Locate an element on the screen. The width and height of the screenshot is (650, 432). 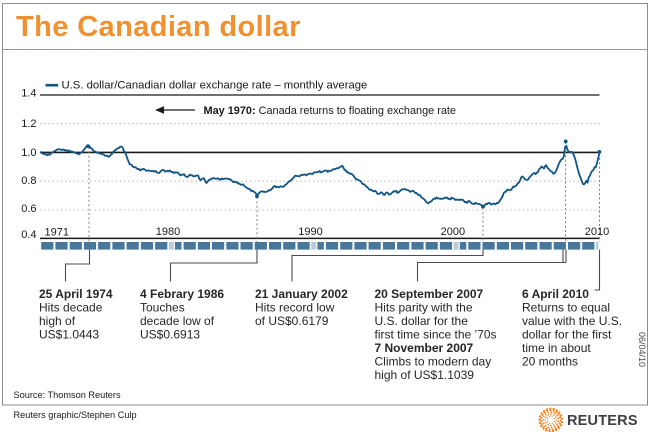
svg-text: US$1.0443 is located at coordinates (69, 335).